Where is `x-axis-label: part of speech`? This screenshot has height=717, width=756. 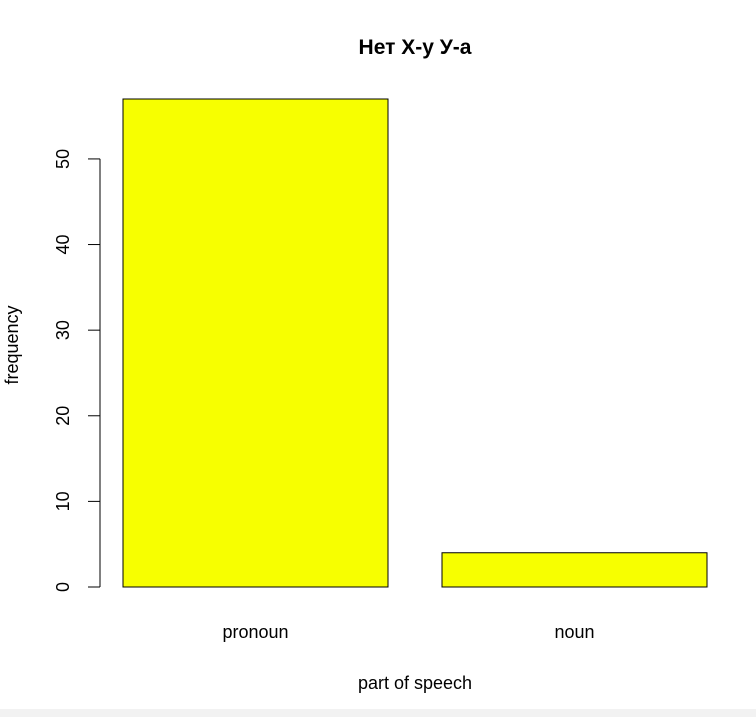 x-axis-label: part of speech is located at coordinates (415, 683).